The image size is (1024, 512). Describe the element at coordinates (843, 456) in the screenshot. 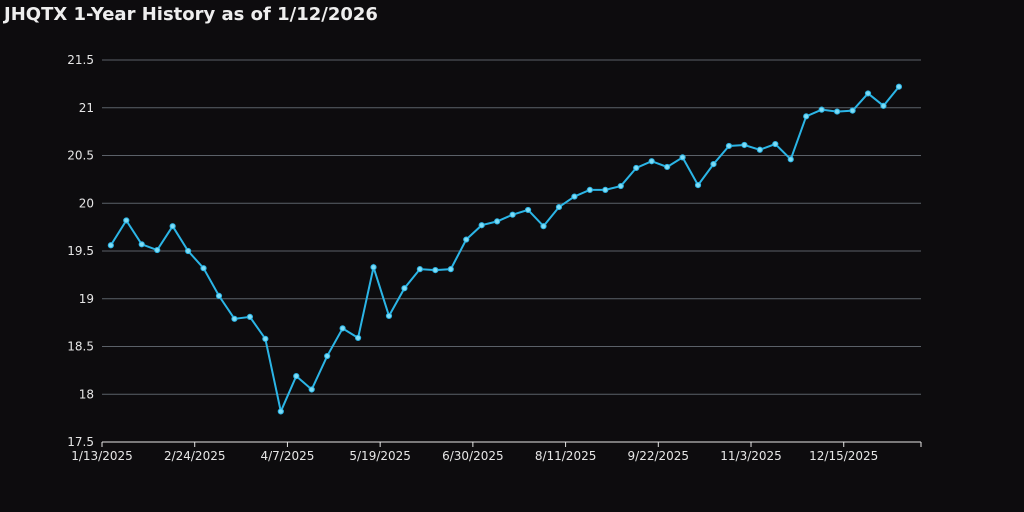

I see `x-tick-label: 12/15/2025` at that location.